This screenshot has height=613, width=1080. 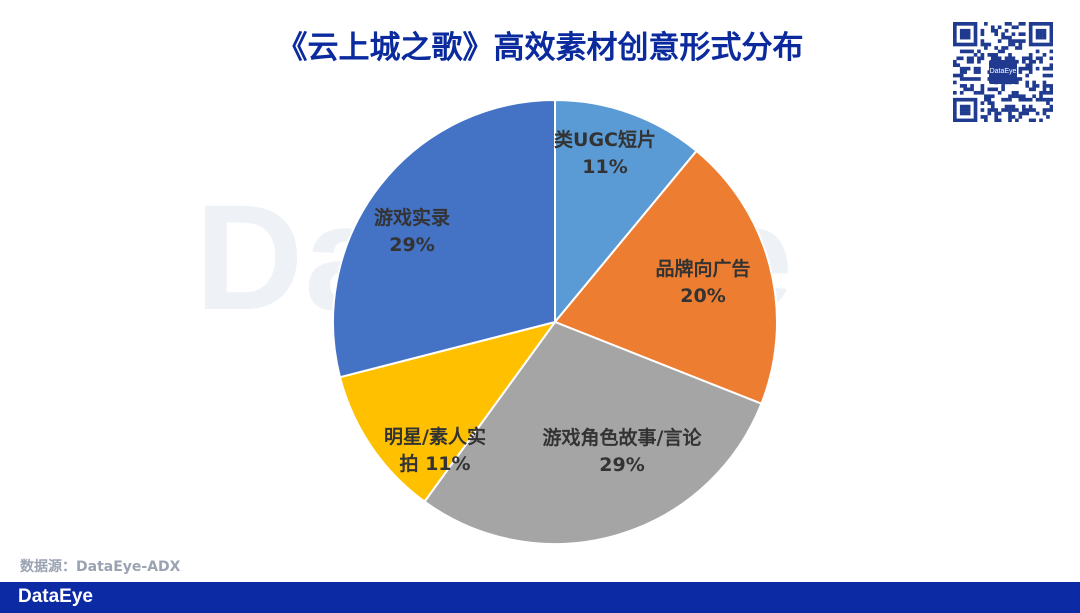 What do you see at coordinates (540, 597) in the screenshot?
I see `footer-bar: DataEye` at bounding box center [540, 597].